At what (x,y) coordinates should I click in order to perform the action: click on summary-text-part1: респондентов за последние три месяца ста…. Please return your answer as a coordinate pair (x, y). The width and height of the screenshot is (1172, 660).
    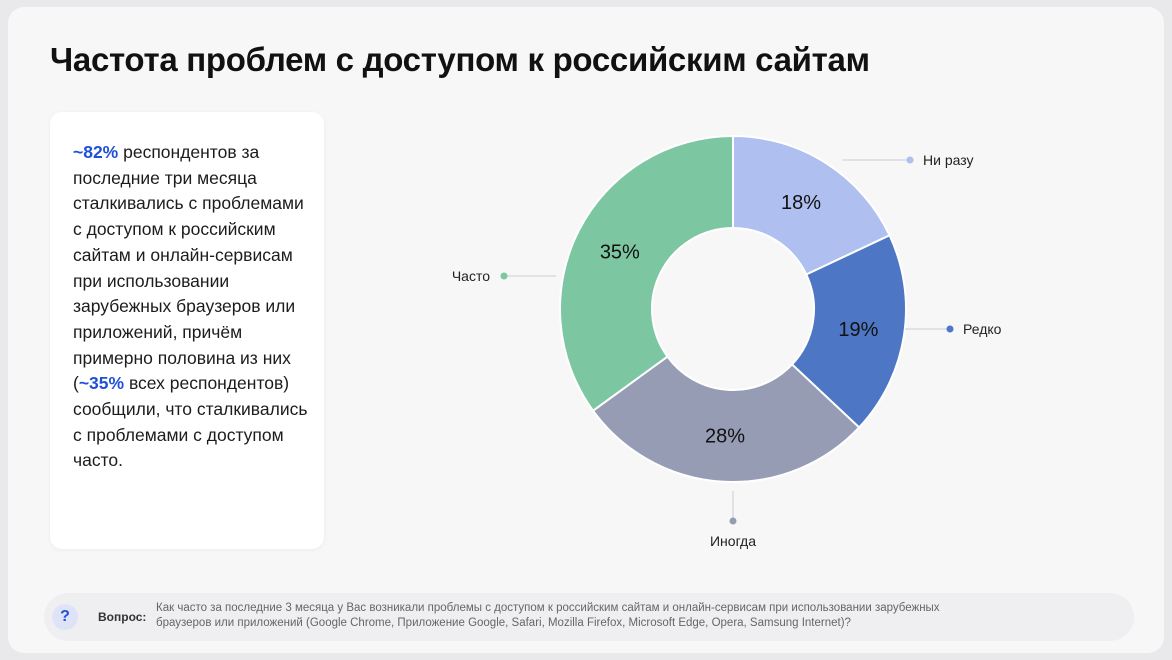
    Looking at the image, I should click on (188, 268).